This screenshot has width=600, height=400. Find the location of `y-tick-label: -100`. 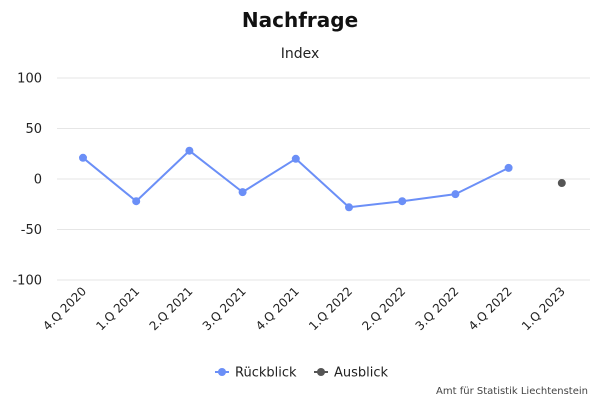

y-tick-label: -100 is located at coordinates (27, 281).